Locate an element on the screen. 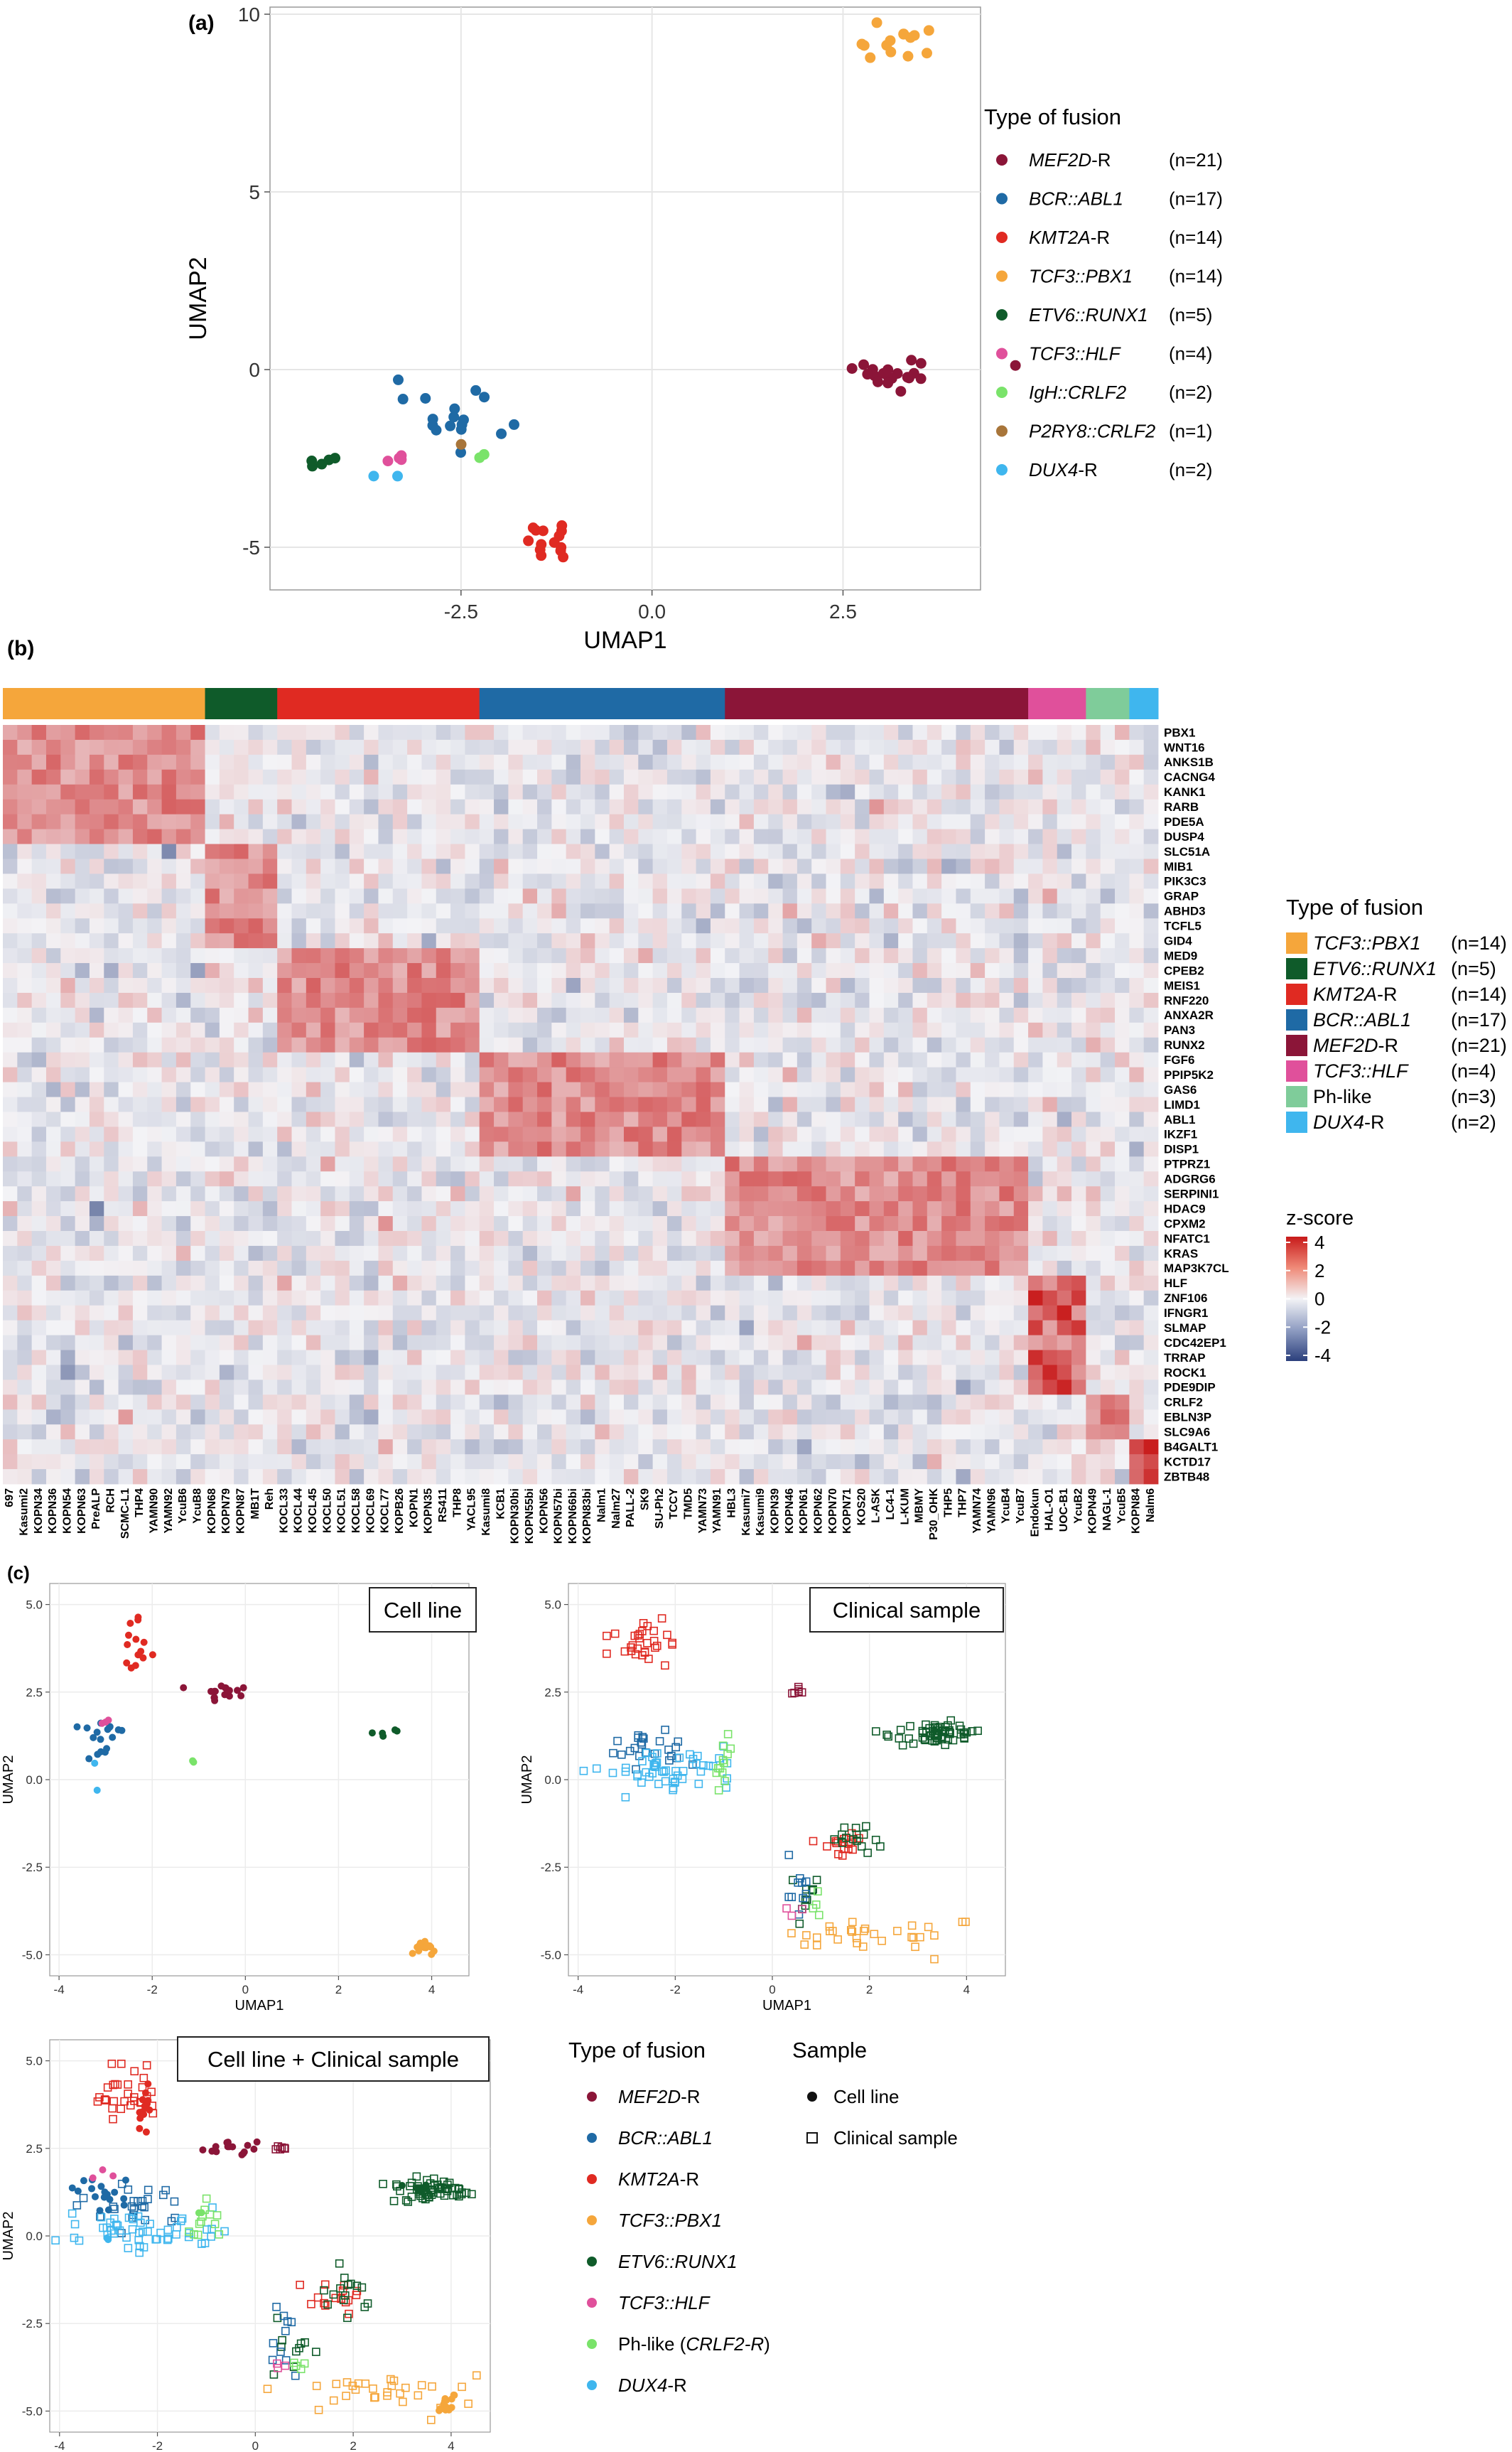 The width and height of the screenshot is (1512, 2452). gene-label: HLF is located at coordinates (1175, 1283).